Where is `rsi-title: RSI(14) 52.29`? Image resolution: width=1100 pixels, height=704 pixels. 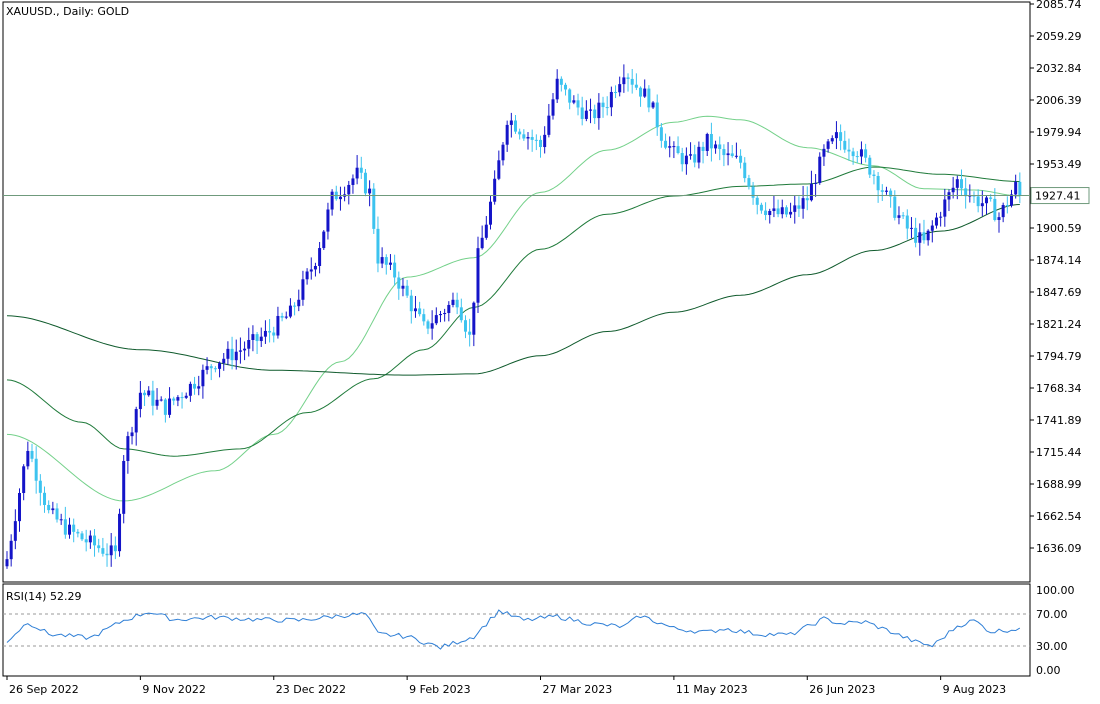 rsi-title: RSI(14) 52.29 is located at coordinates (43, 596).